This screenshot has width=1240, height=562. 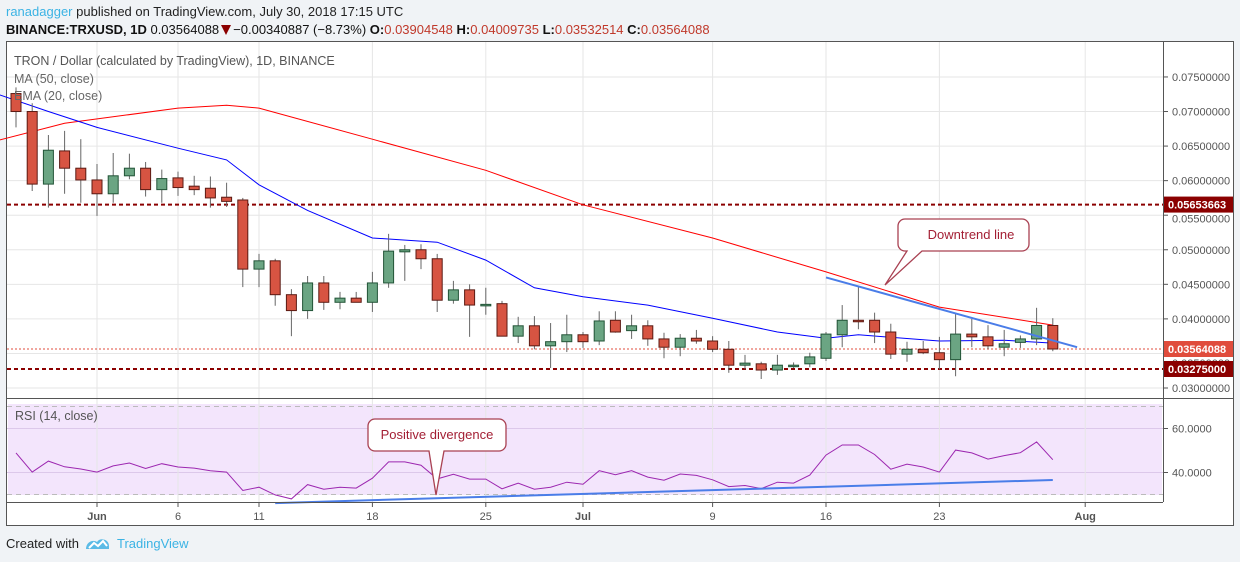 I want to click on level-price-badge, so click(x=1198, y=368).